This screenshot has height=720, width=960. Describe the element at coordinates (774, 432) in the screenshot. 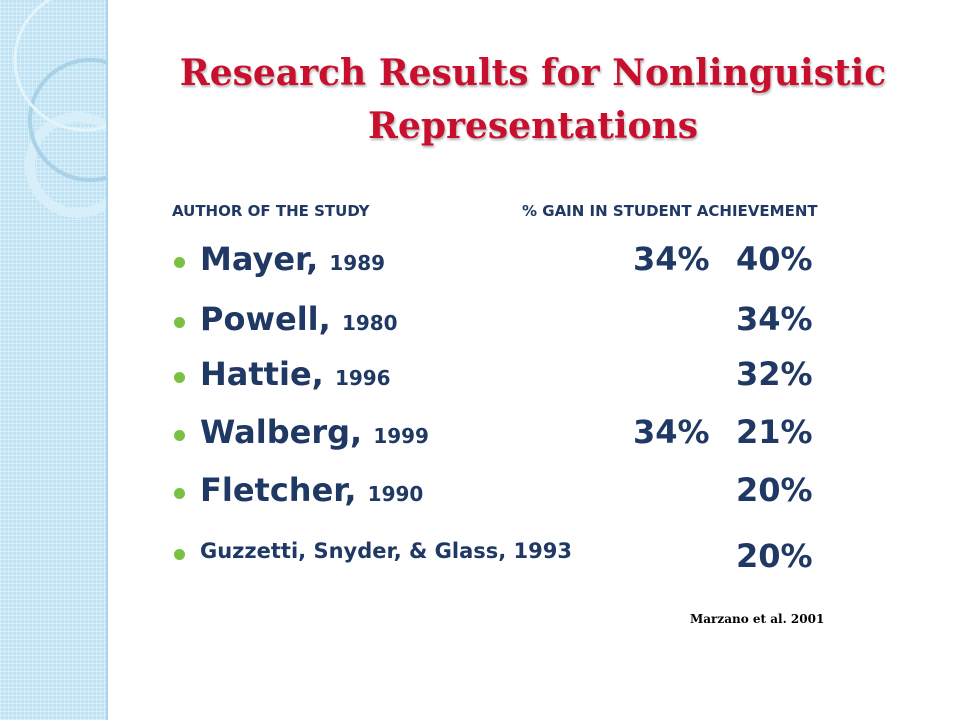

I see `gain-value: 21%` at that location.